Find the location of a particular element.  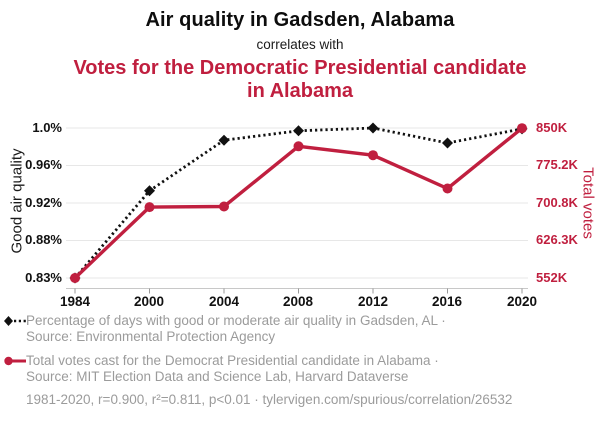

right-ytick-label: 700.8K is located at coordinates (557, 202).